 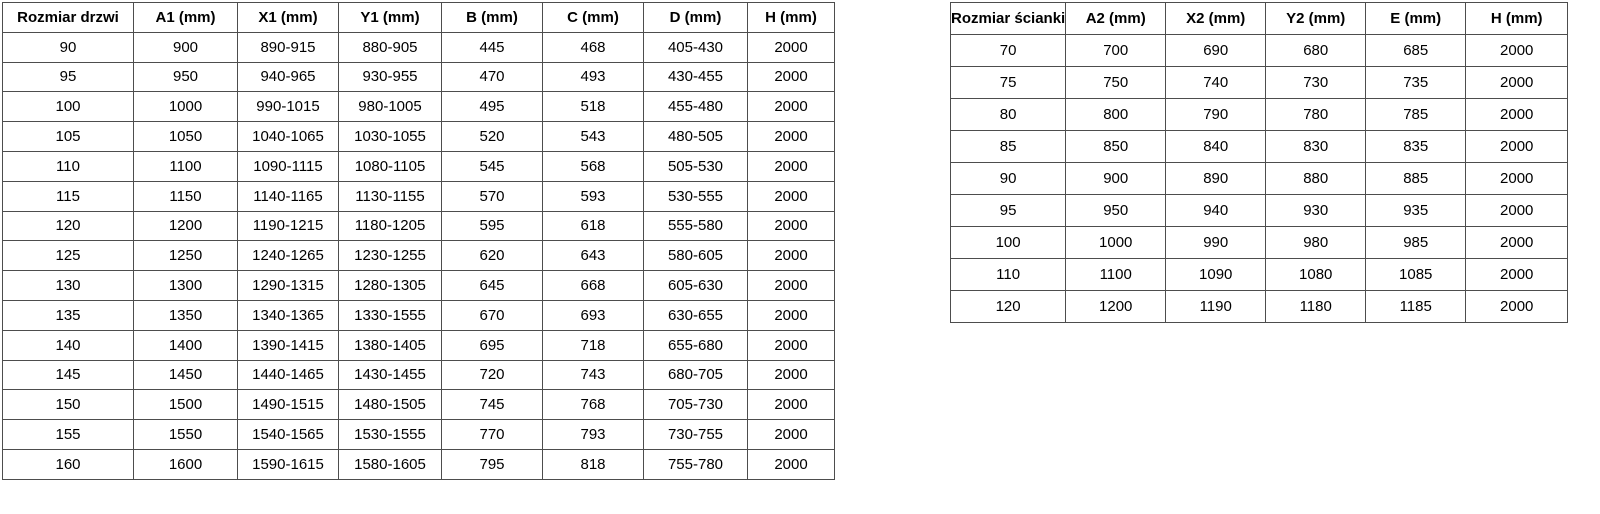 I want to click on table-cell: 645, so click(x=492, y=285).